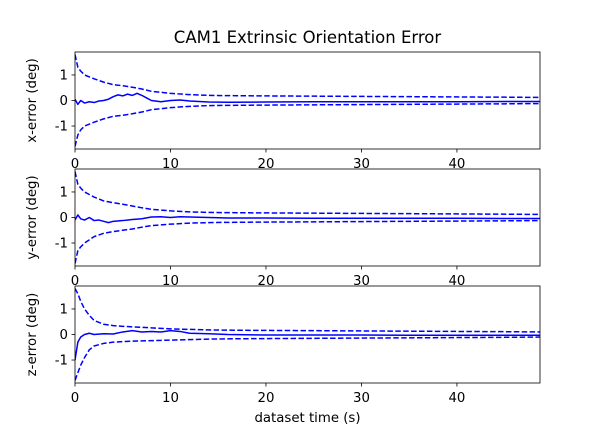 The image size is (600, 435). Describe the element at coordinates (32, 335) in the screenshot. I see `y-axis-label: z-error (deg)` at that location.